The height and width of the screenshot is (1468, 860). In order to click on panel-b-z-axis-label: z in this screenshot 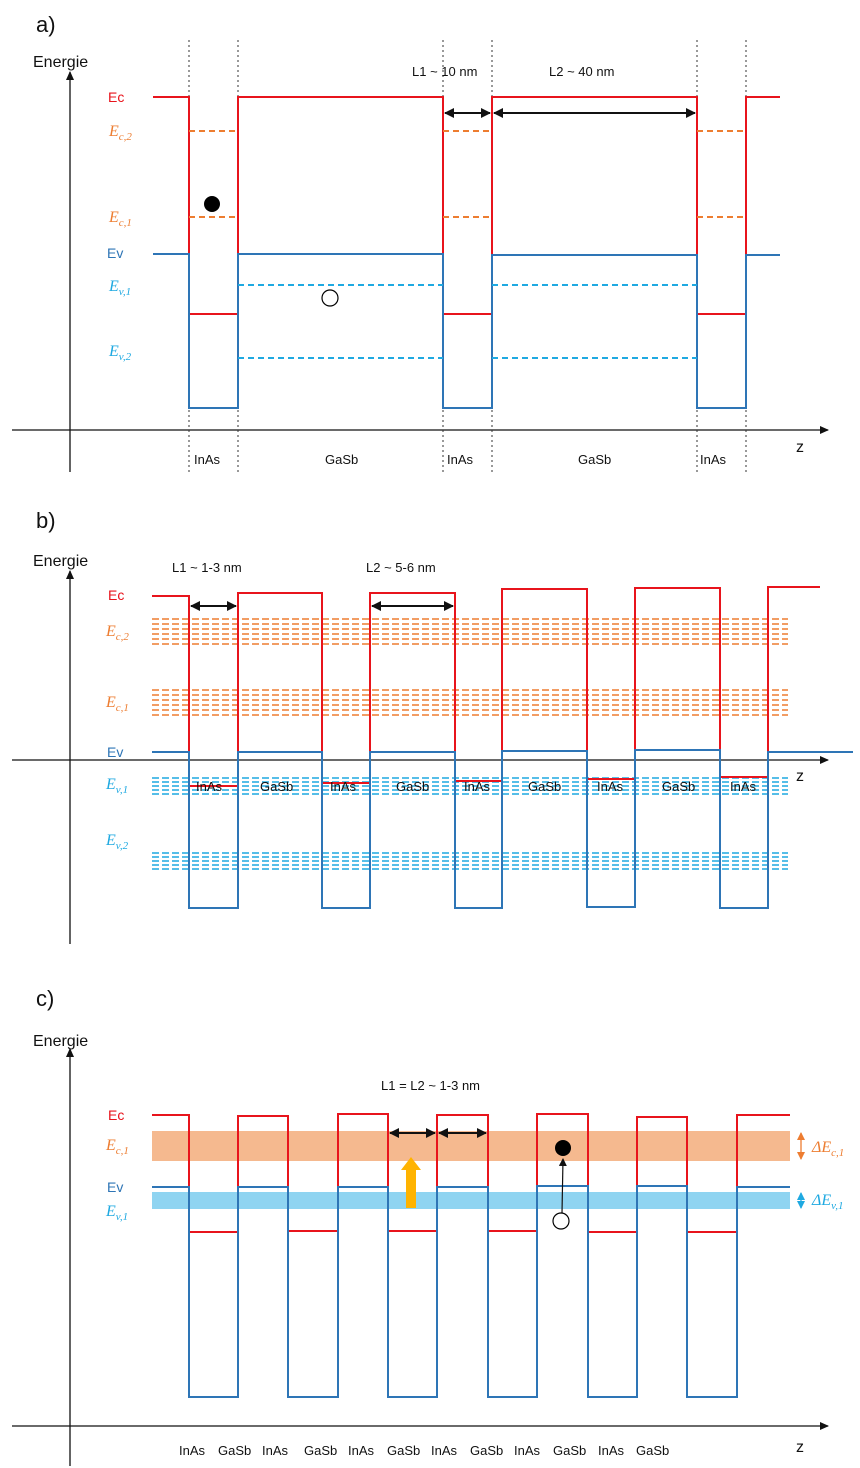, I will do `click(800, 776)`.